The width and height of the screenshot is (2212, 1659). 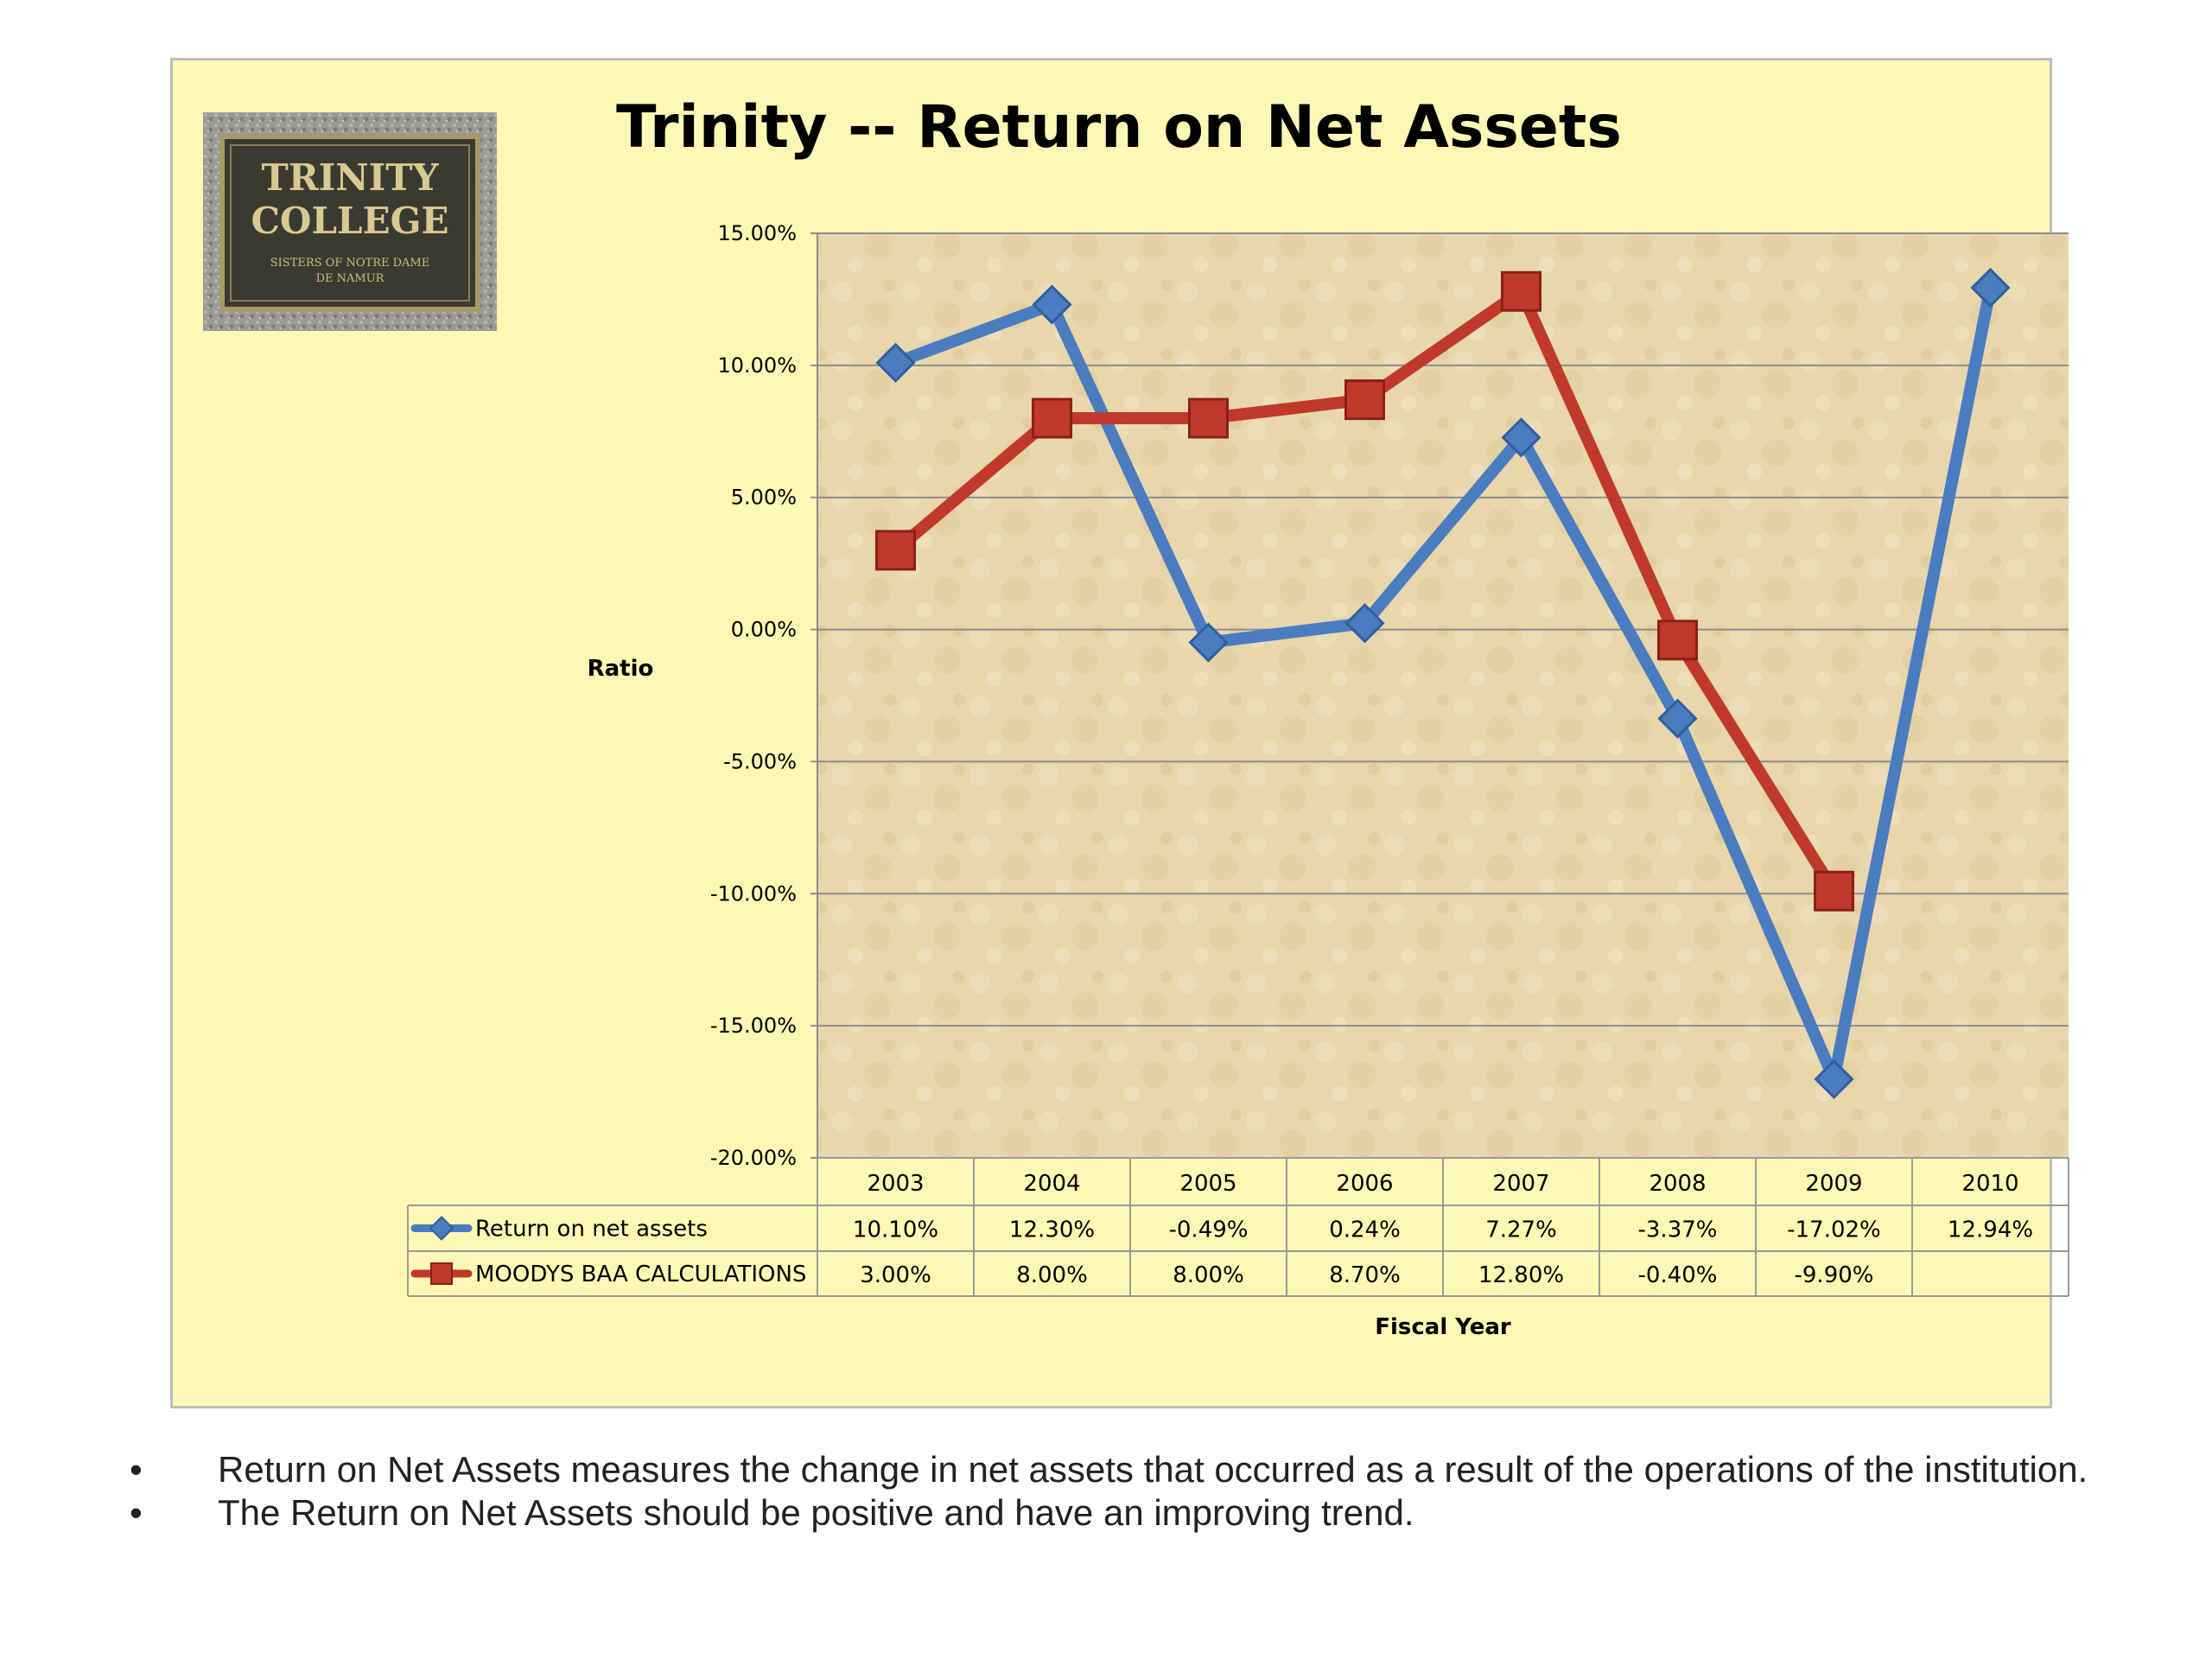 What do you see at coordinates (350, 177) in the screenshot?
I see `logo-text-line1: TRINITY` at bounding box center [350, 177].